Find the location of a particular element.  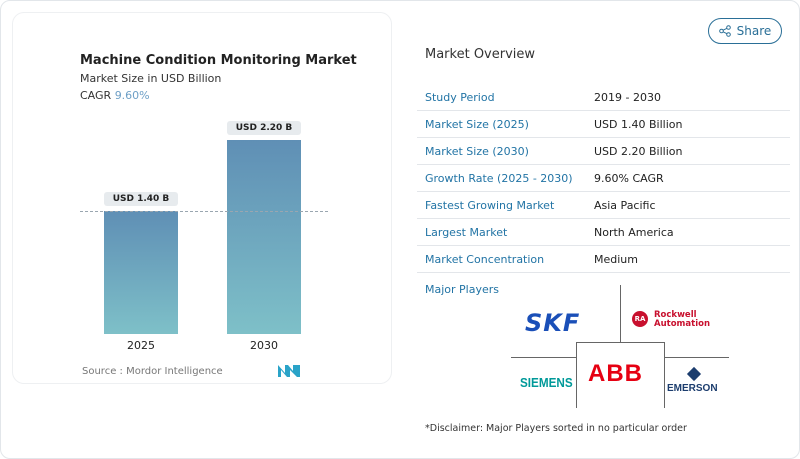

row-label: Study Period is located at coordinates (460, 97).